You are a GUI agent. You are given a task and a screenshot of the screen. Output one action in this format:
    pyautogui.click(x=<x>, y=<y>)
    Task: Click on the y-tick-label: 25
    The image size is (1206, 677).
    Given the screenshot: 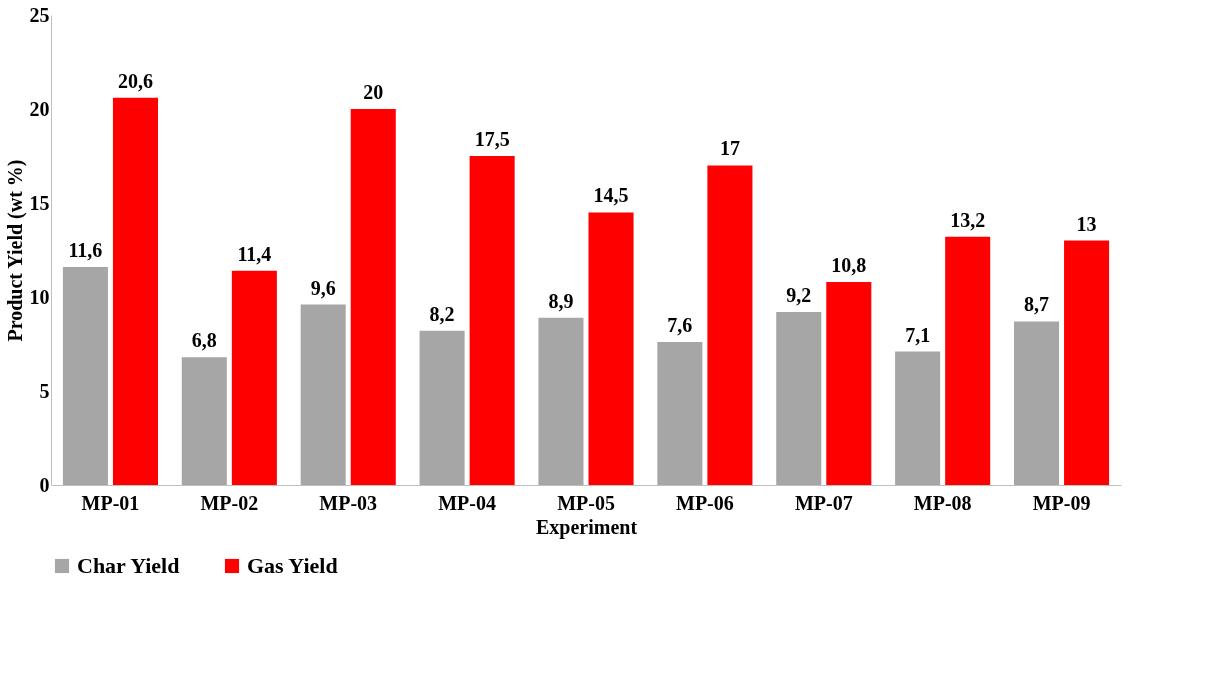 What is the action you would take?
    pyautogui.click(x=39, y=14)
    